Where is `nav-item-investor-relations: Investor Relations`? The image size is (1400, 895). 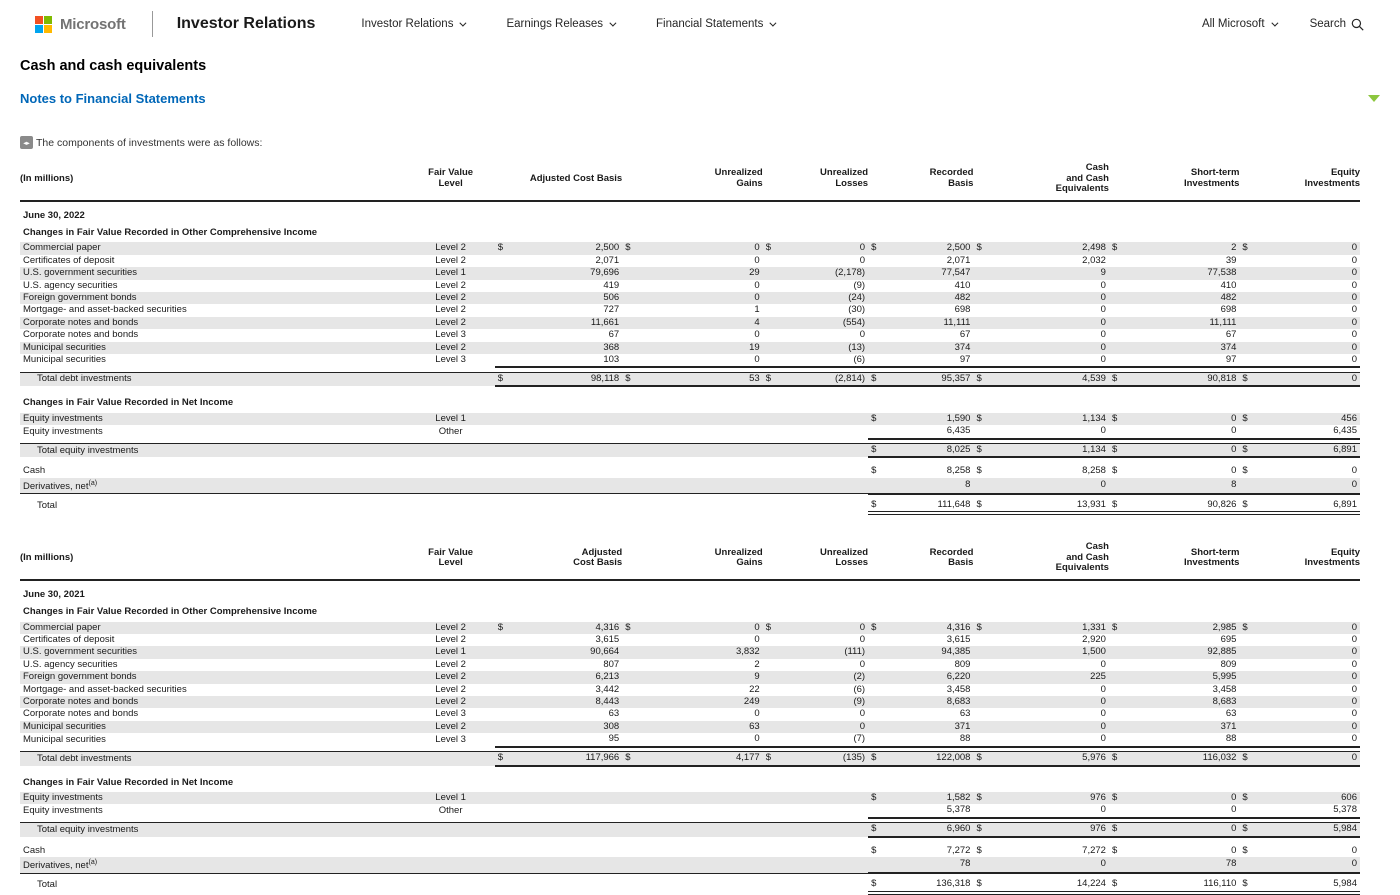
nav-item-investor-relations: Investor Relations is located at coordinates (414, 24).